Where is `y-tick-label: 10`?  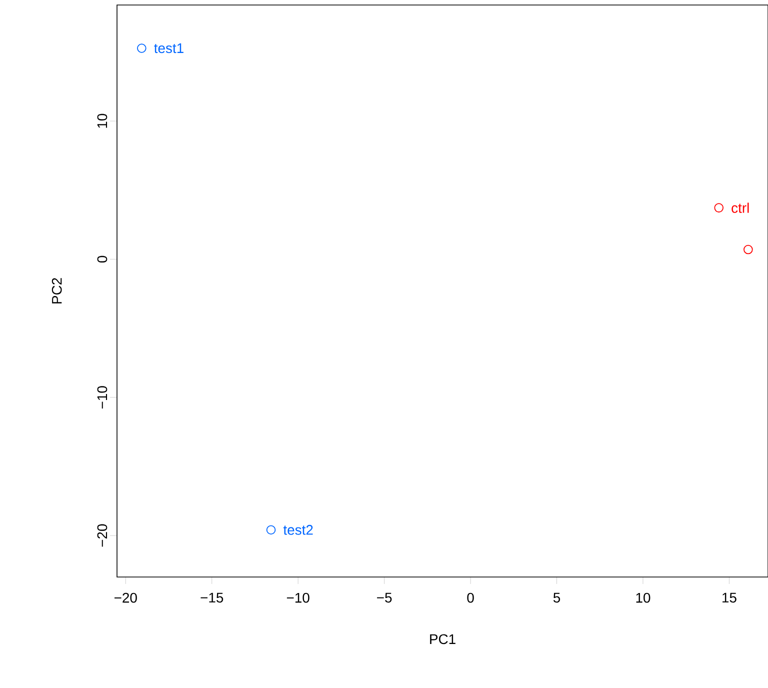 y-tick-label: 10 is located at coordinates (102, 121).